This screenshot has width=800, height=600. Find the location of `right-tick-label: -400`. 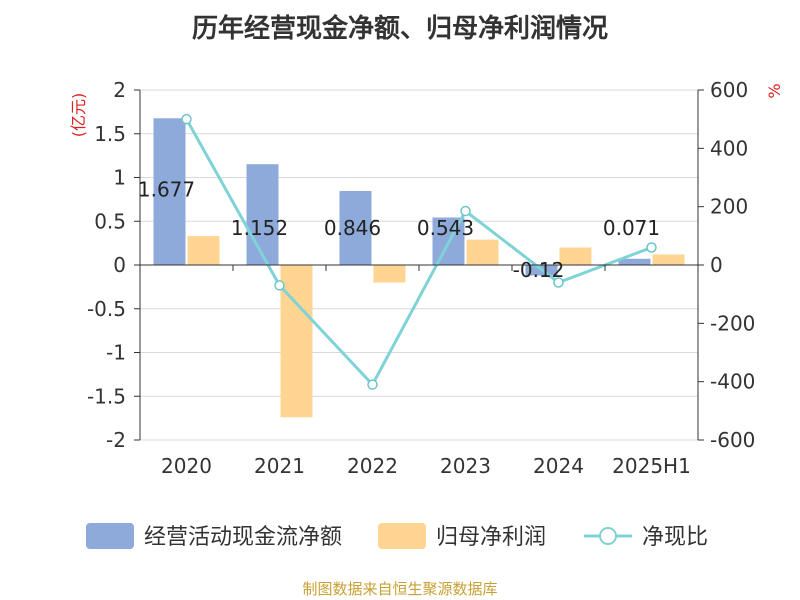

right-tick-label: -400 is located at coordinates (732, 382).